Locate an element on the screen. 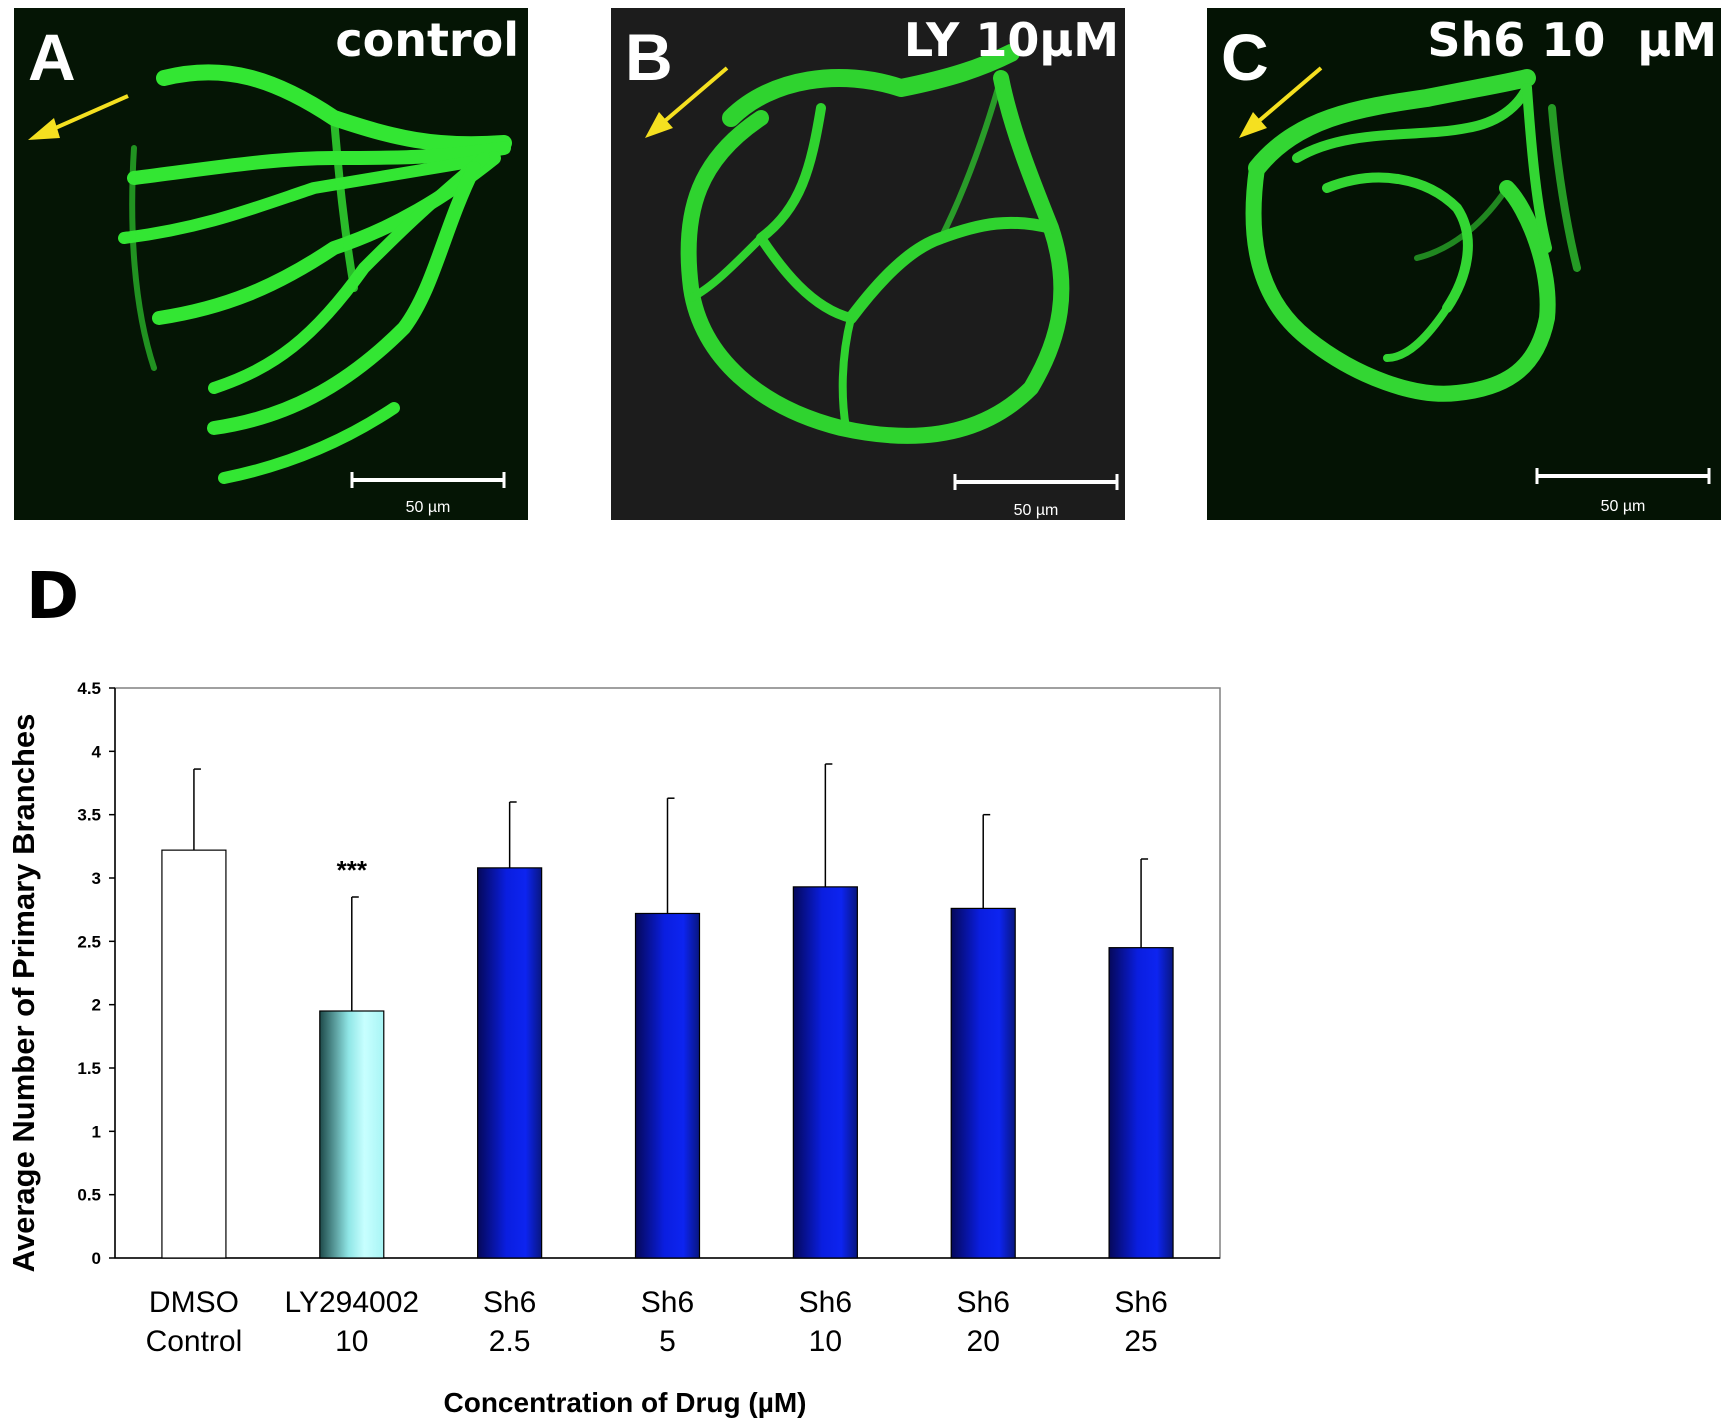  micrograph-panel-a: A control 50 µm is located at coordinates (271, 264).